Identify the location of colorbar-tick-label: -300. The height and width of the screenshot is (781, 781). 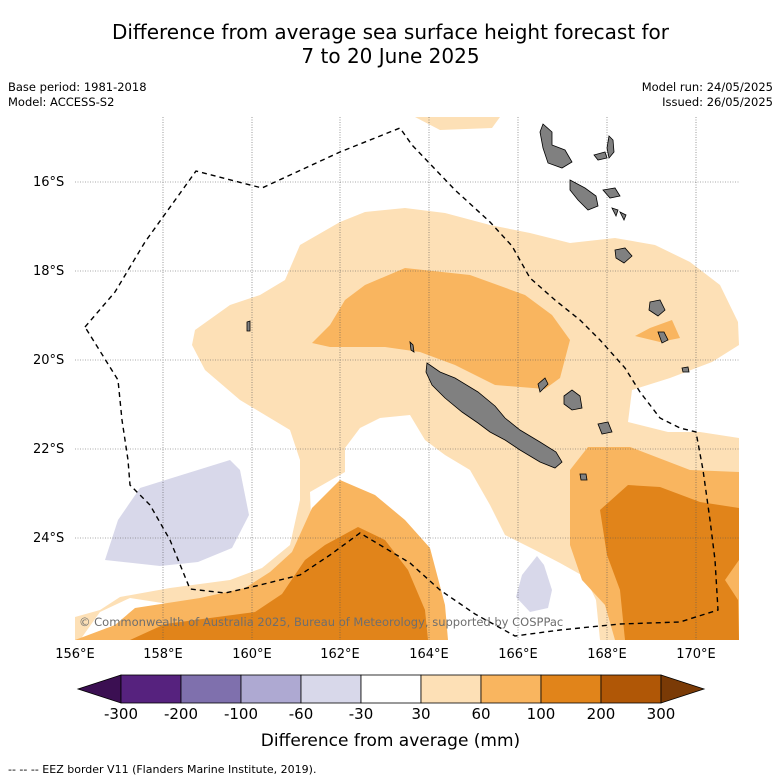
(121, 714).